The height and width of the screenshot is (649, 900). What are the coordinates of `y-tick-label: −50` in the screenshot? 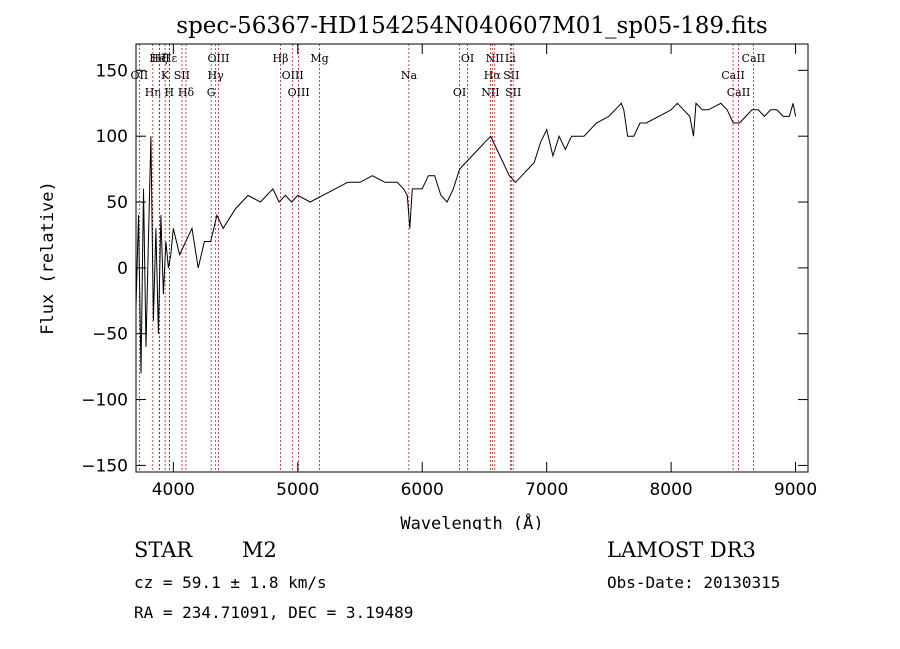 It's located at (110, 335).